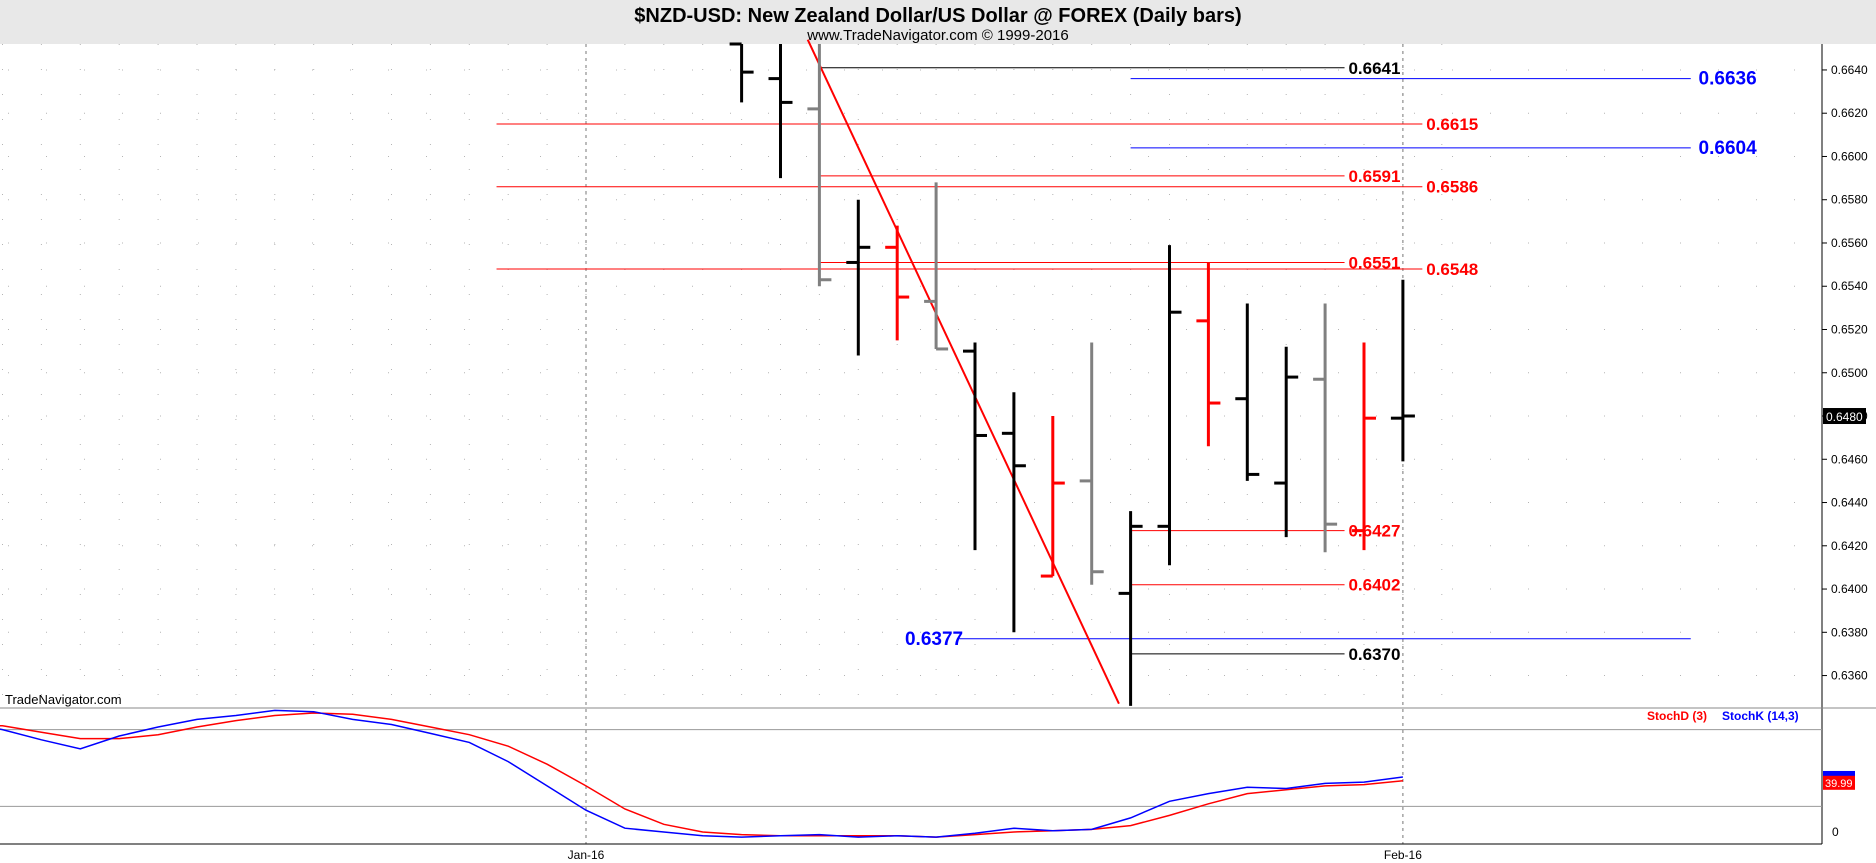  What do you see at coordinates (1839, 775) in the screenshot?
I see `stoch-k-badge` at bounding box center [1839, 775].